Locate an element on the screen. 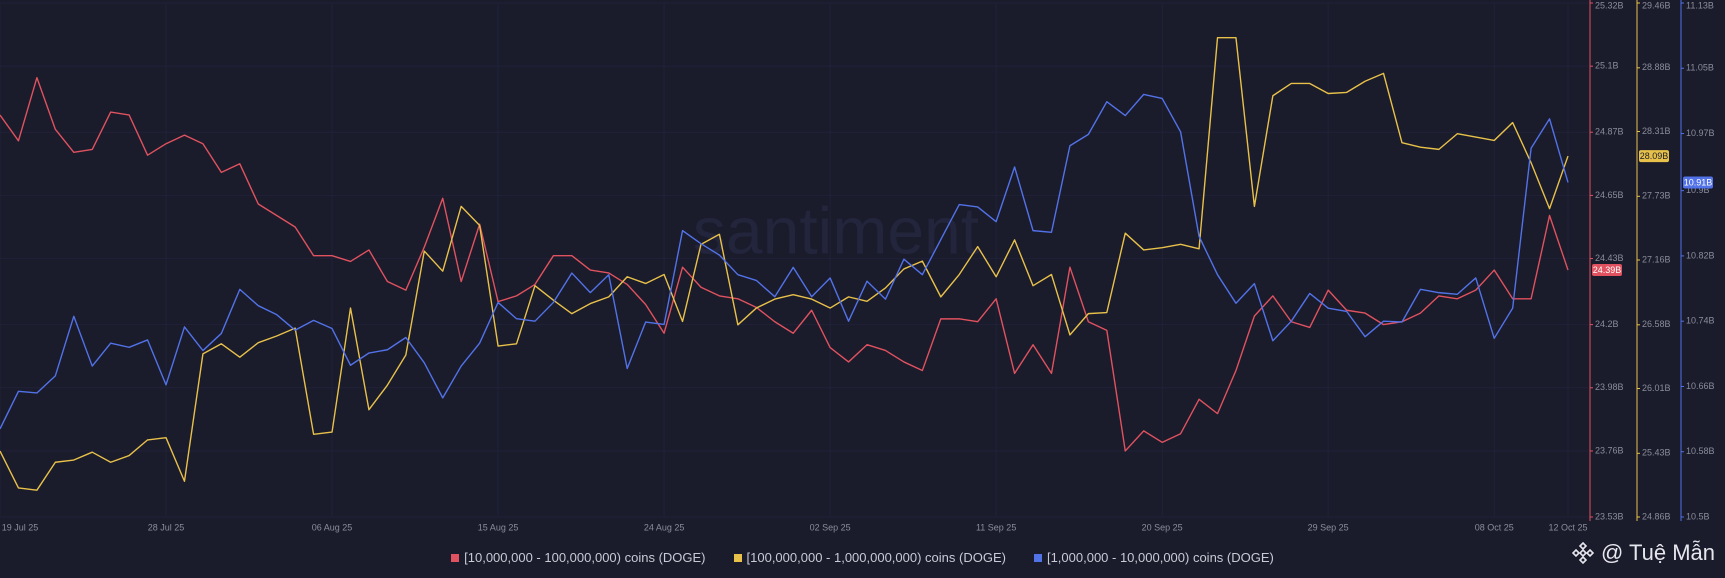  watermark: santiment is located at coordinates (836, 230).